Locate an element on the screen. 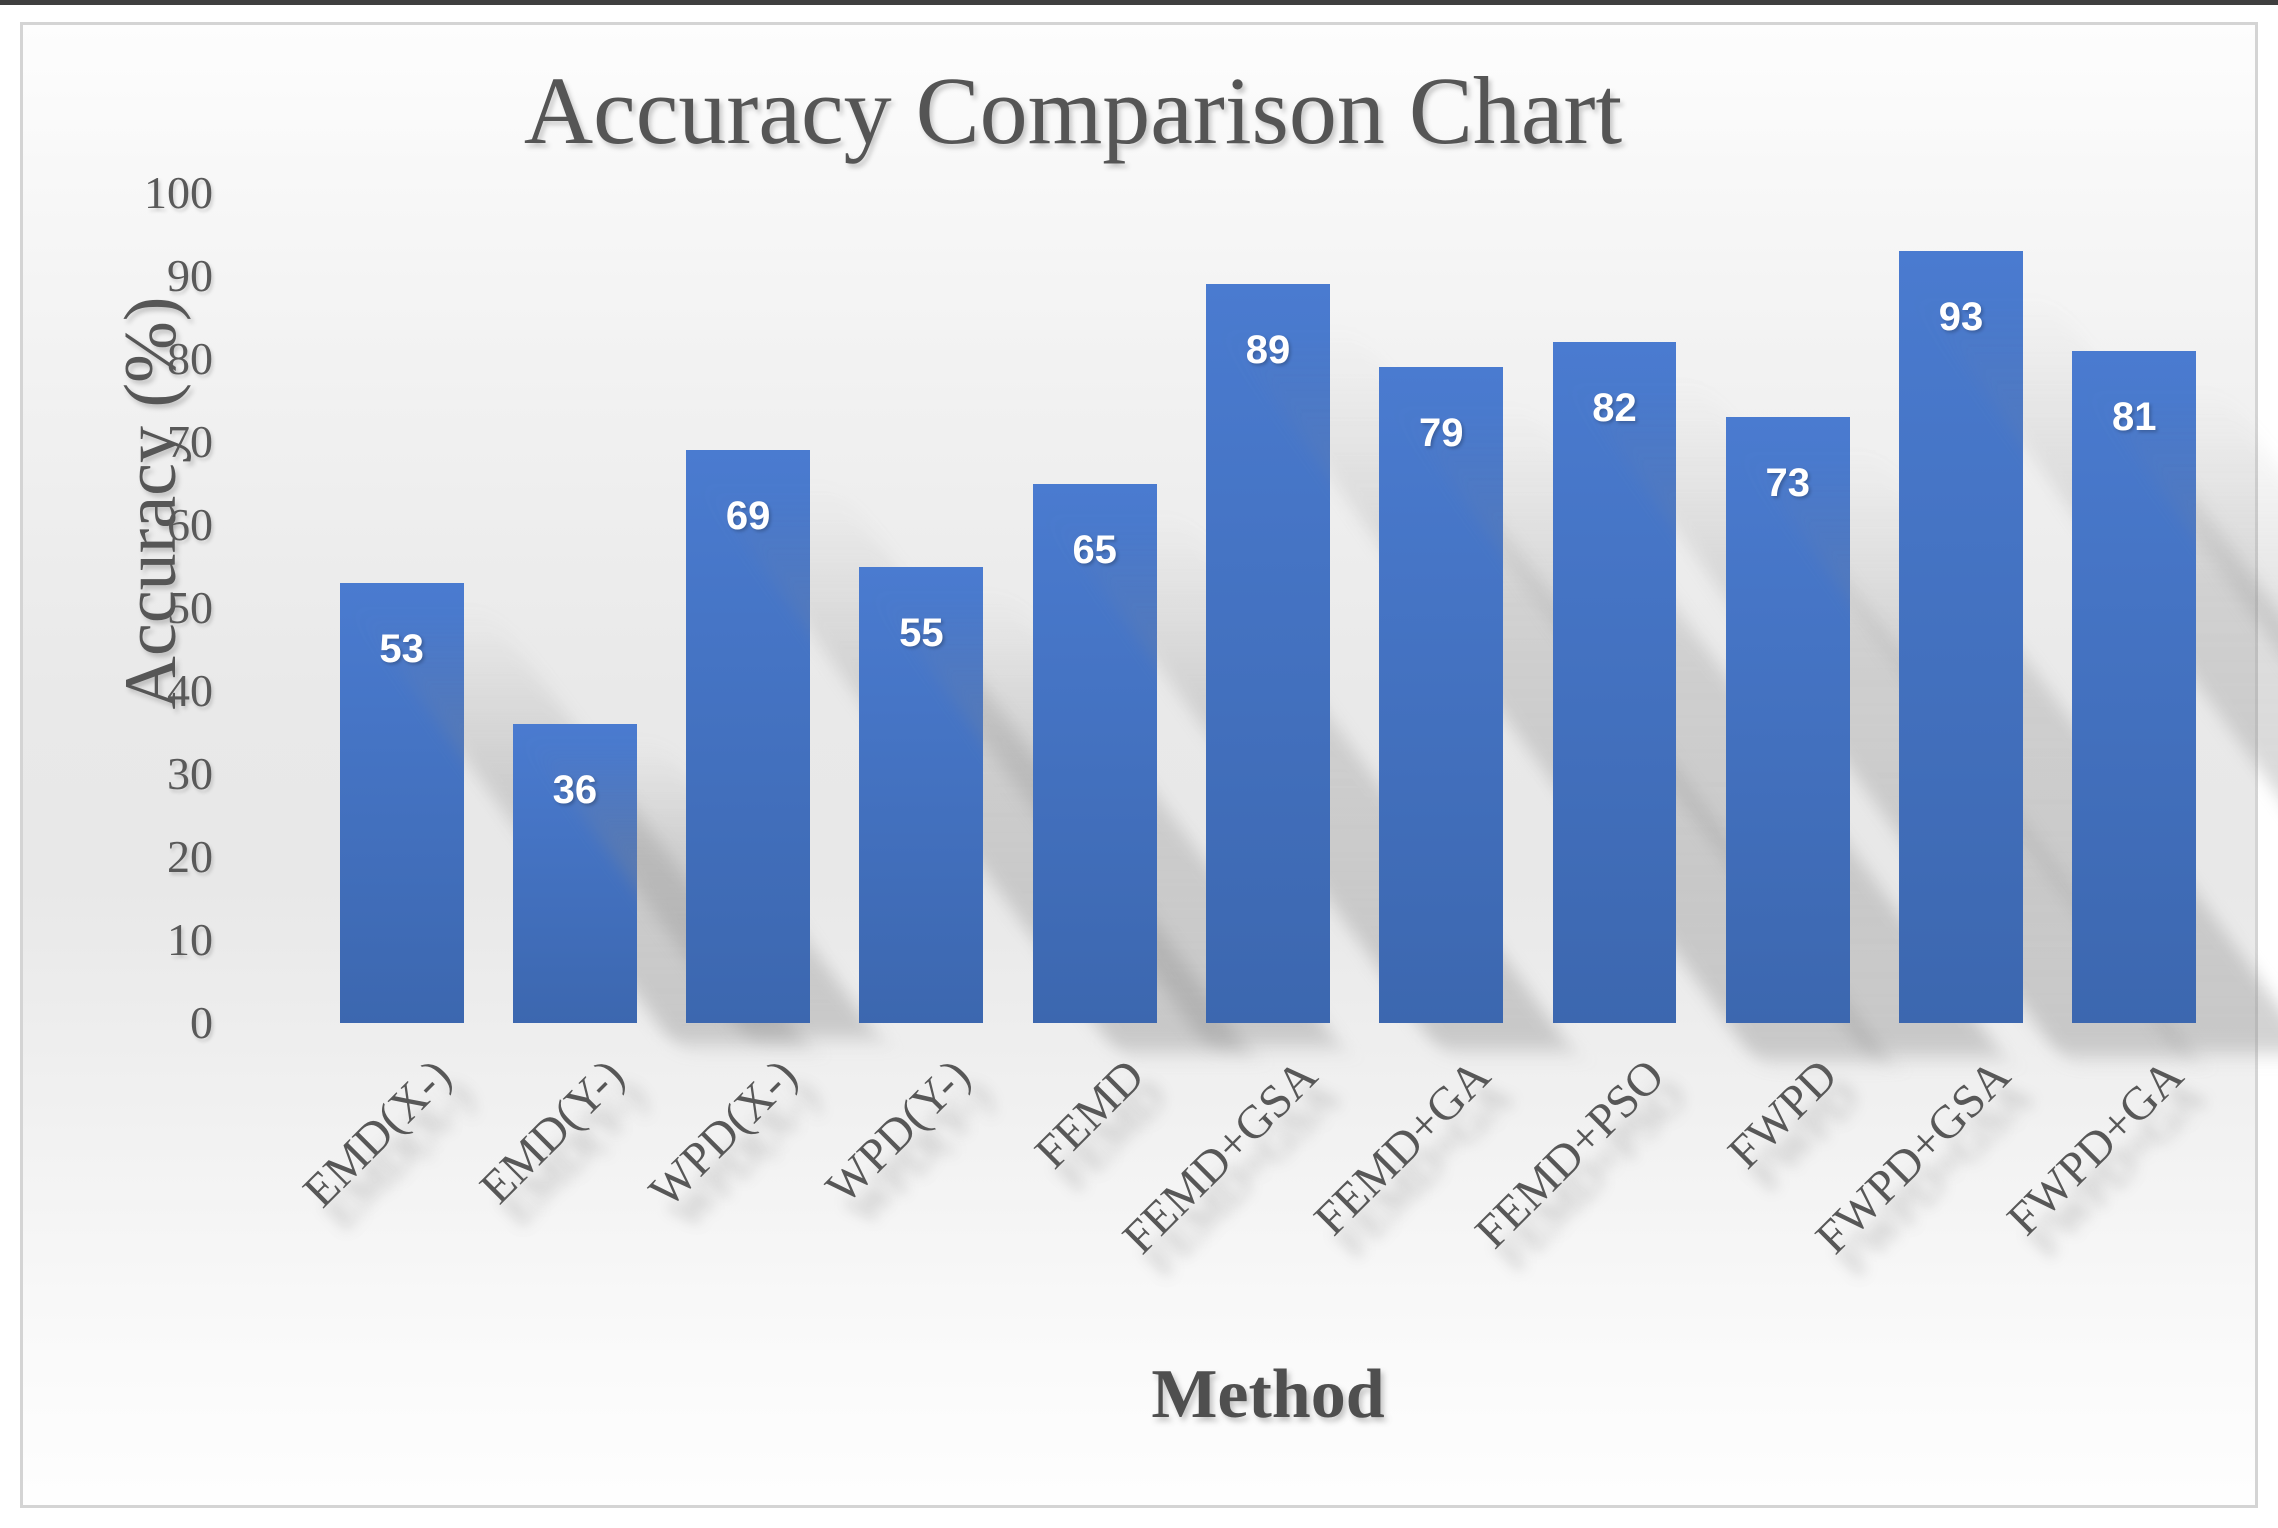 Image resolution: width=2278 pixels, height=1528 pixels. bar-value-label: 89 is located at coordinates (1268, 350).